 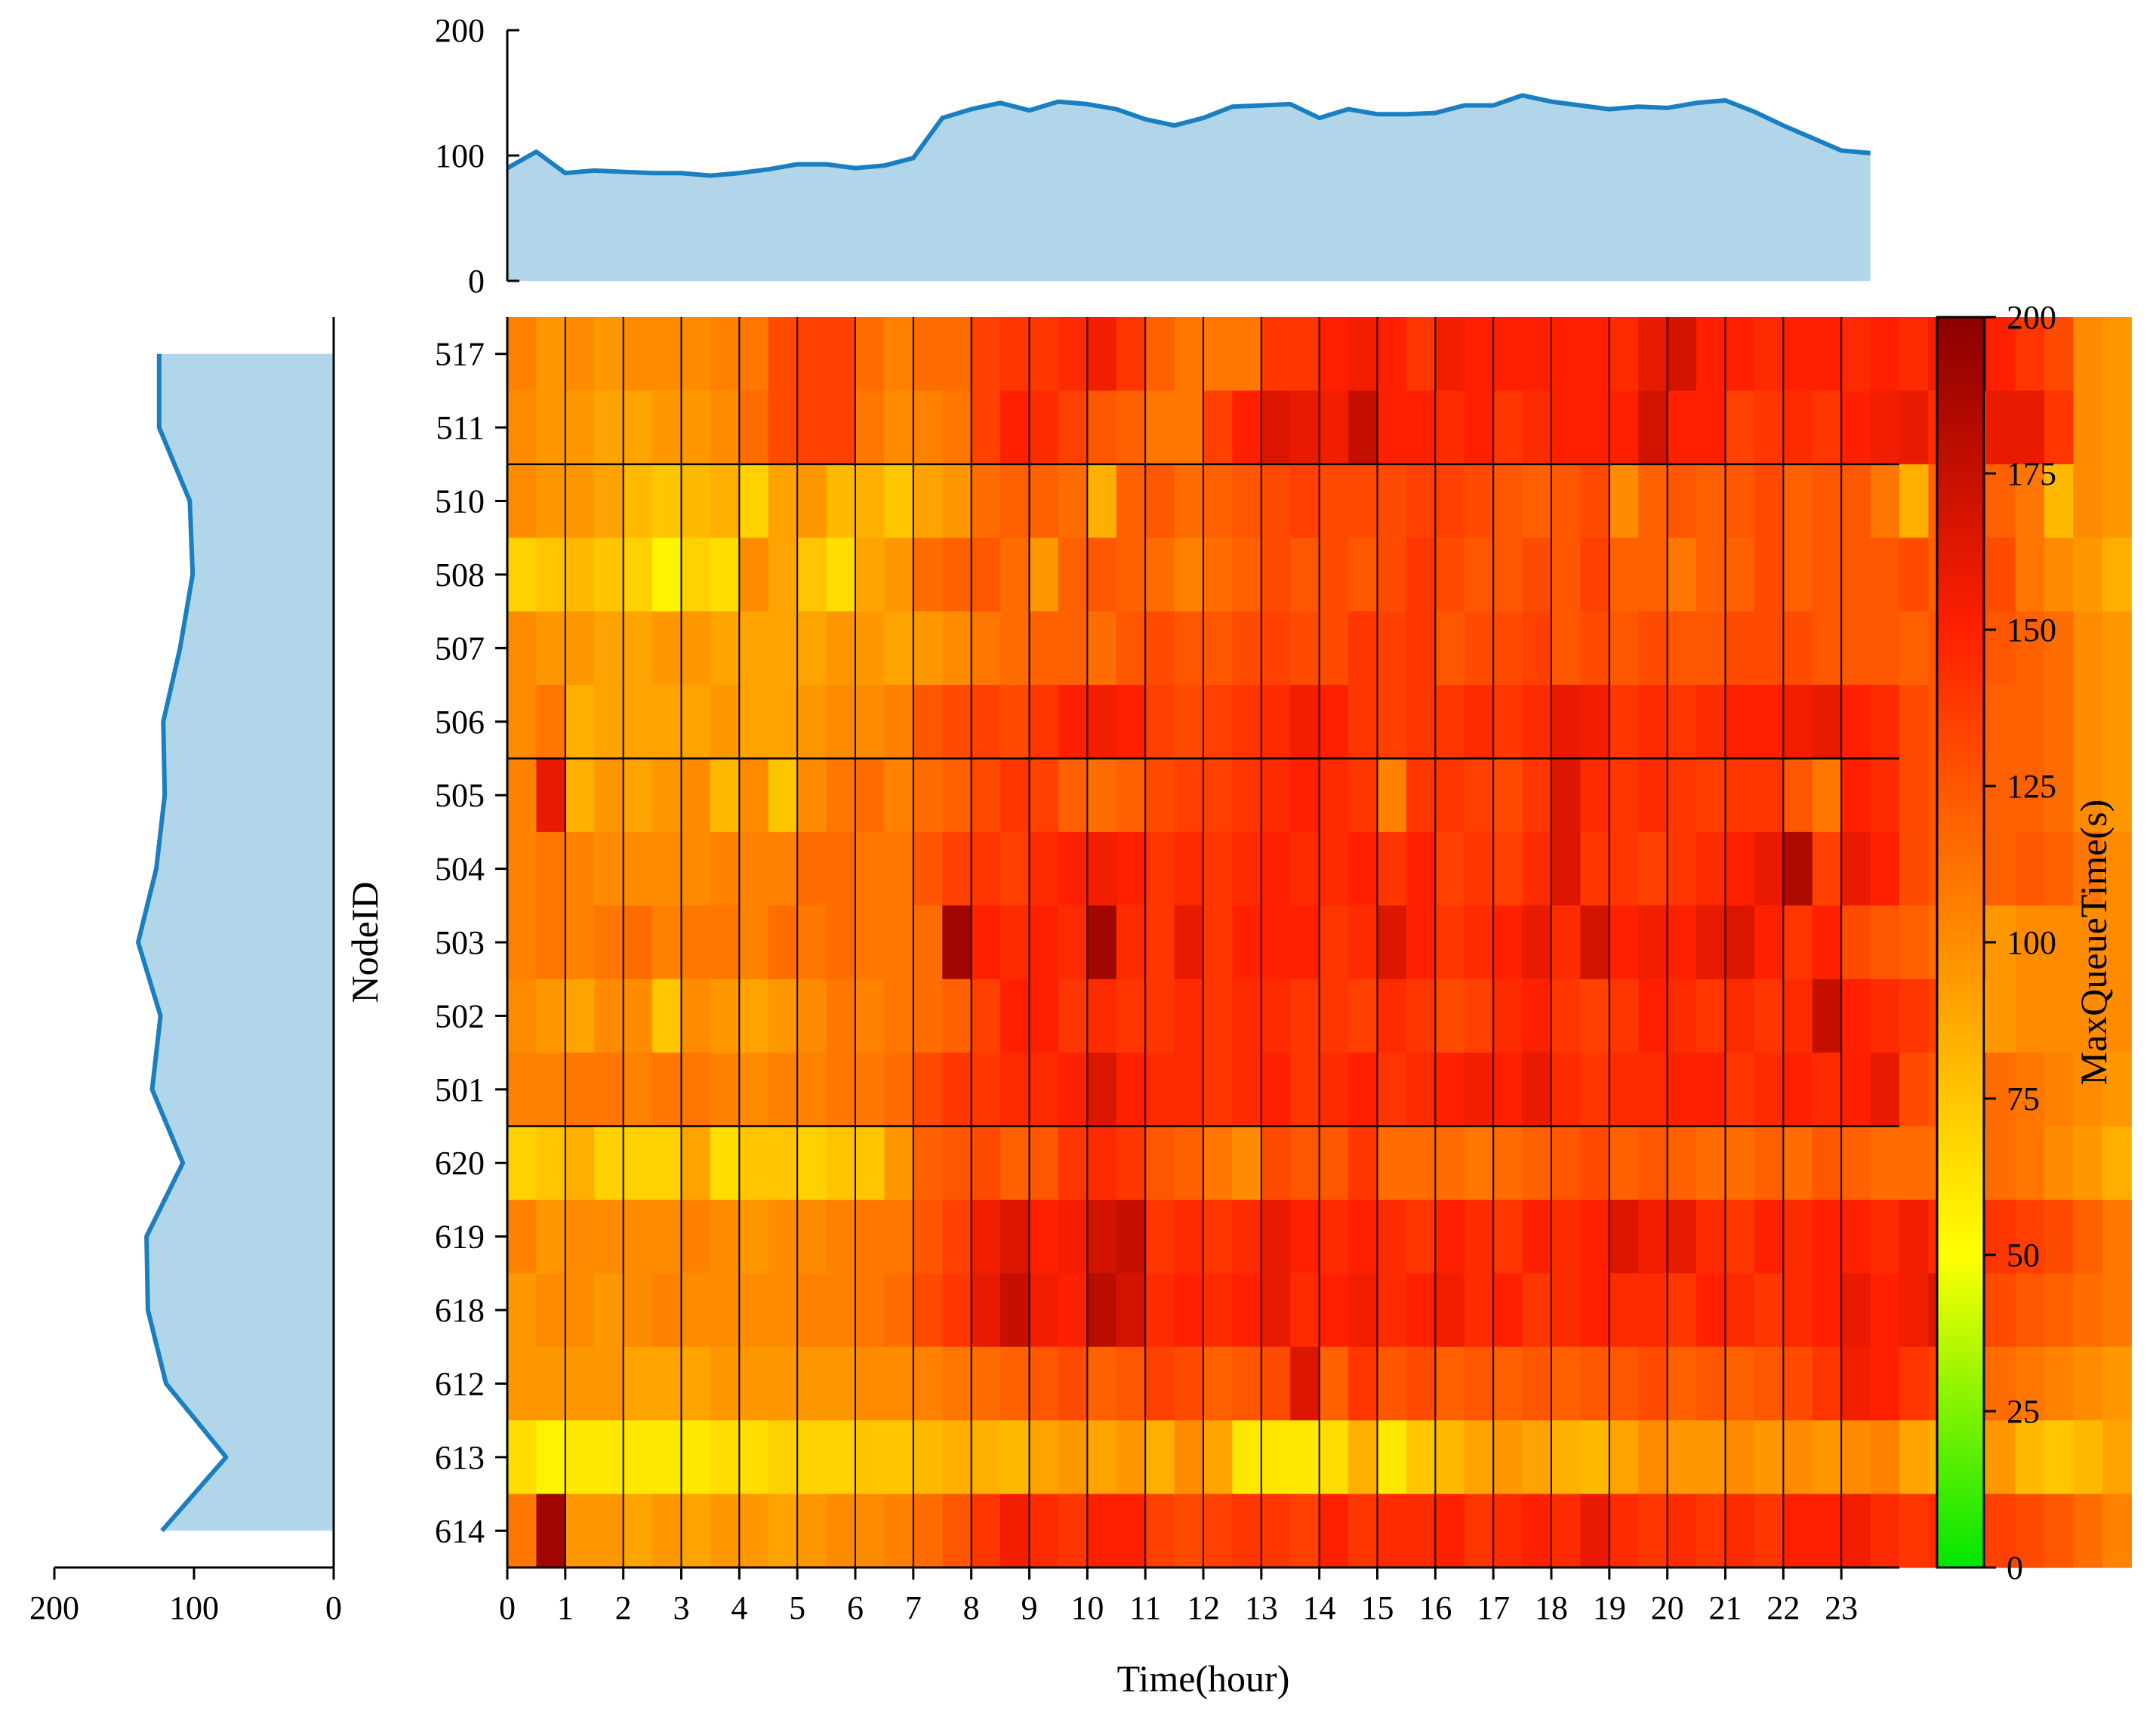 I want to click on colorbar: 0 25 50 75 100 125 150 175 200 MaxQueueTime(s), so click(x=2025, y=942).